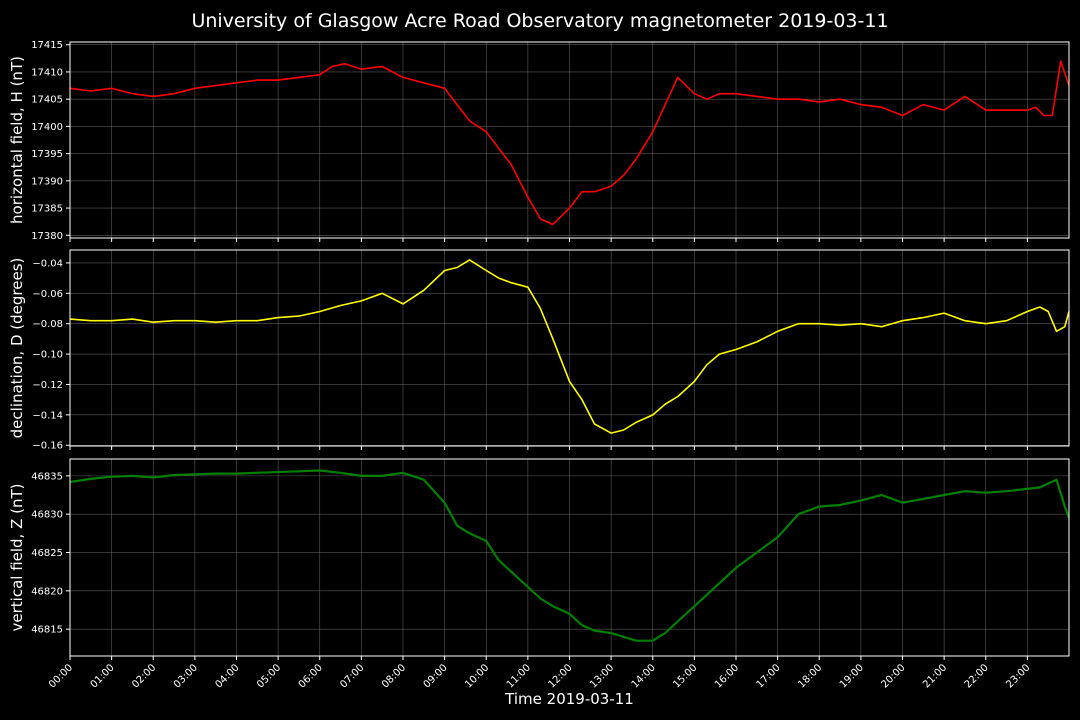 Image resolution: width=1080 pixels, height=720 pixels. Describe the element at coordinates (17, 140) in the screenshot. I see `y-axis-label: horizontal field, H (nT)` at that location.